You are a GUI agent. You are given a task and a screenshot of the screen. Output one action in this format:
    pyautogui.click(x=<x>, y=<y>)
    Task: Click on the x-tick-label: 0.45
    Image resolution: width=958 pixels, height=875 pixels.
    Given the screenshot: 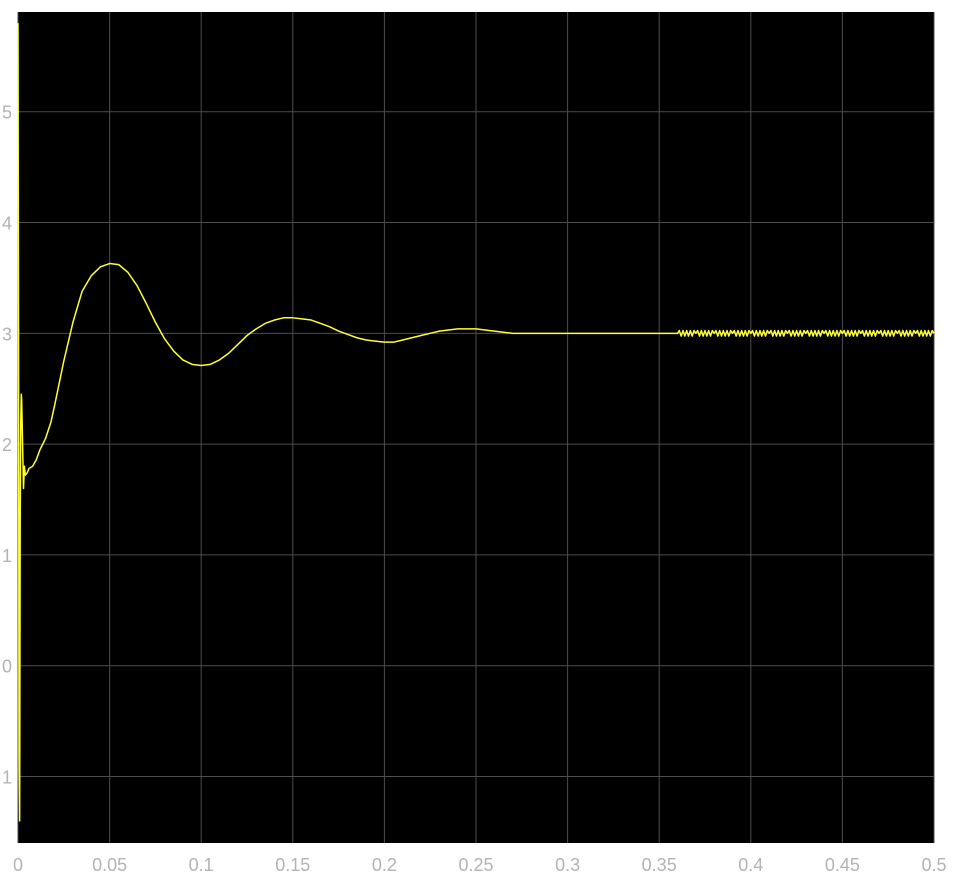 What is the action you would take?
    pyautogui.click(x=842, y=865)
    